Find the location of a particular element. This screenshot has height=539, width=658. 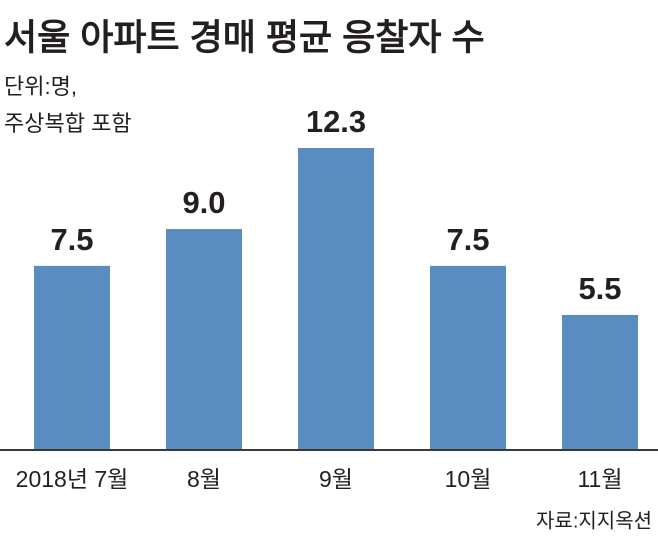

unit-note: 단위:명, is located at coordinates (40, 86).